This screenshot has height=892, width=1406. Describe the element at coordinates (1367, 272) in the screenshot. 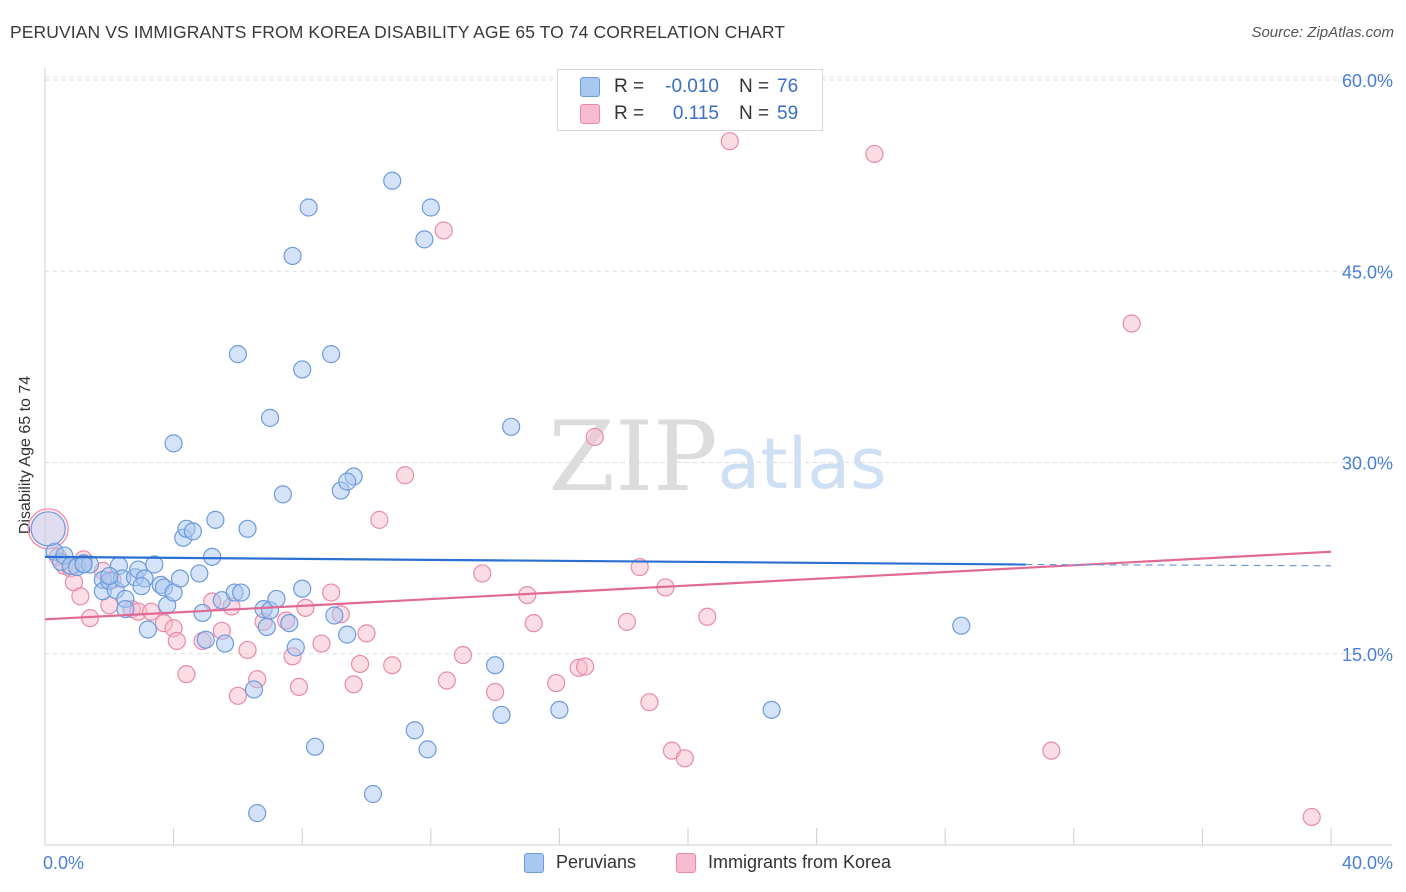

I see `y-tick-label: 45.0%` at that location.